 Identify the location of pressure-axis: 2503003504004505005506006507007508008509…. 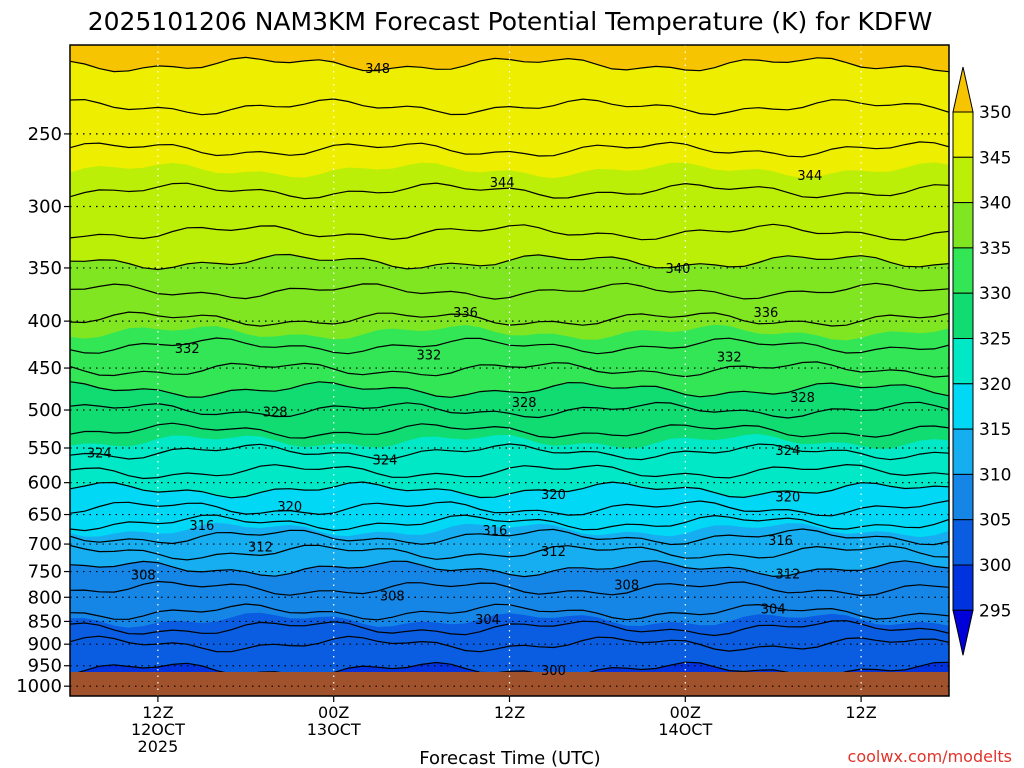
(43, 410).